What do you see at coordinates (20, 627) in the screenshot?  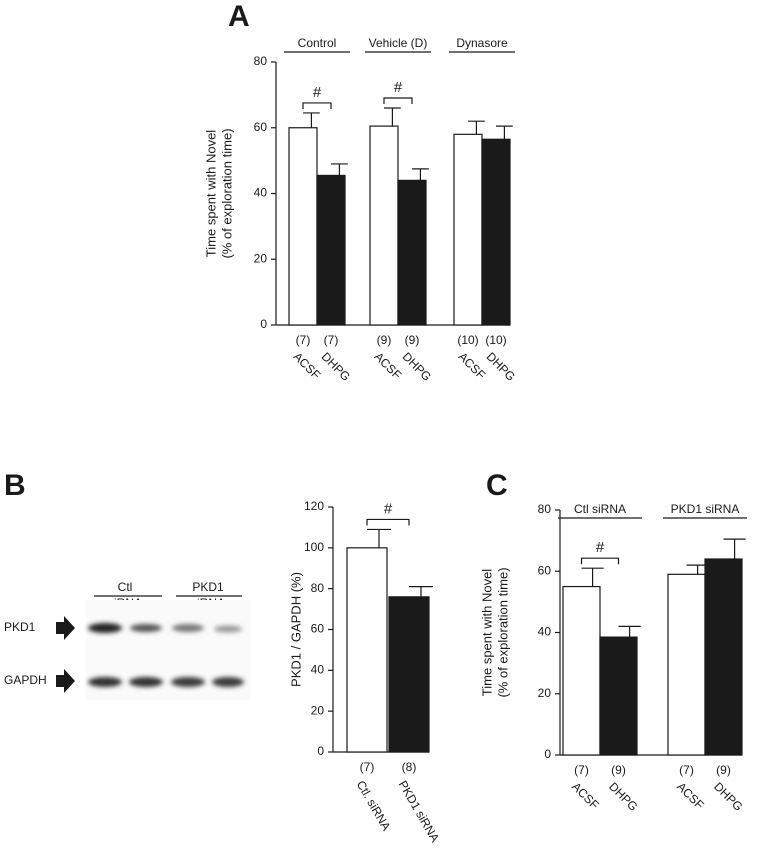 I see `row-label: PKD1` at bounding box center [20, 627].